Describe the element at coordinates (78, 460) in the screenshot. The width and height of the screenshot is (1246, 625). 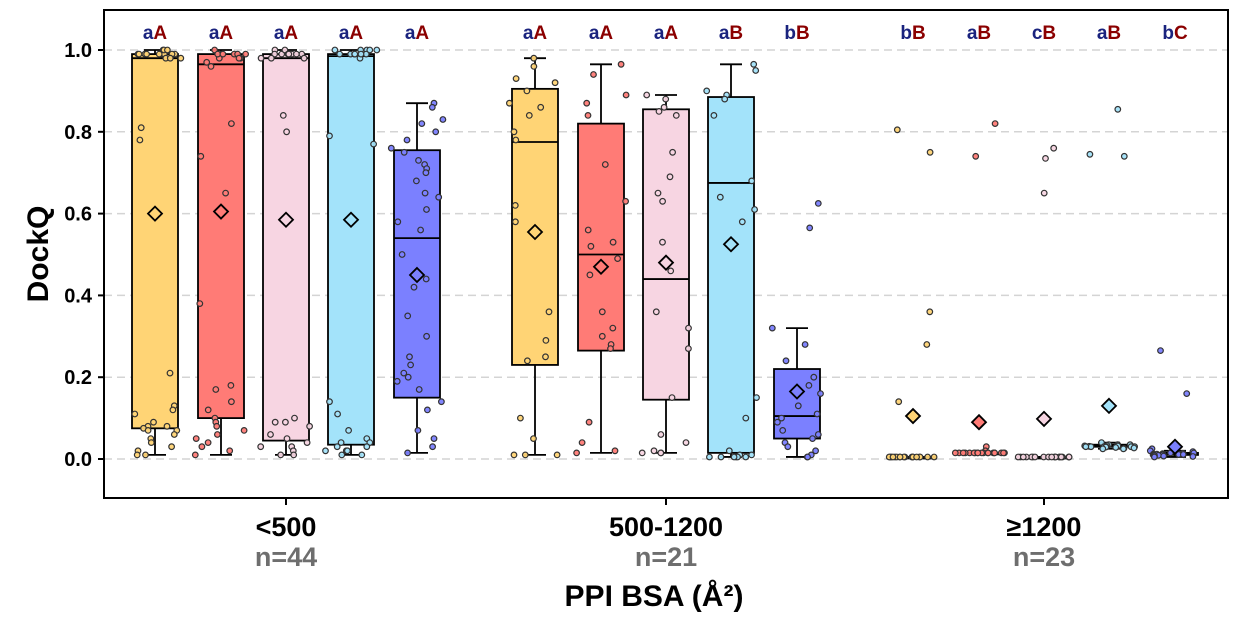
I see `y-tick-label: 0.0` at that location.